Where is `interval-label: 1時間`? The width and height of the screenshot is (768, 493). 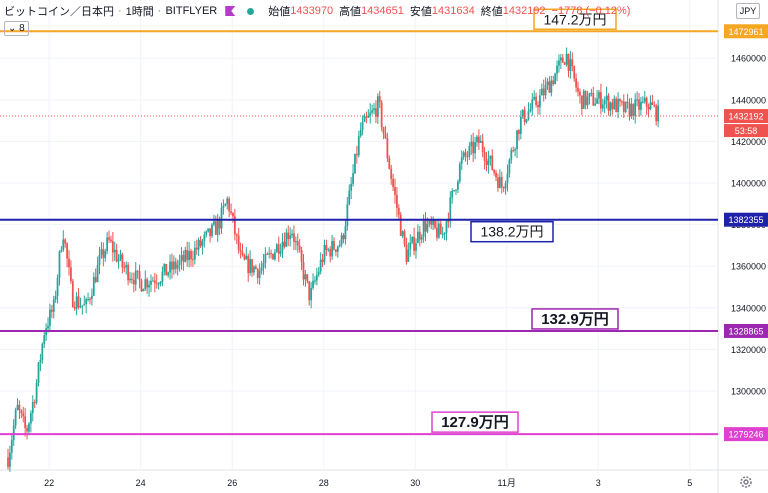 interval-label: 1時間 is located at coordinates (139, 12).